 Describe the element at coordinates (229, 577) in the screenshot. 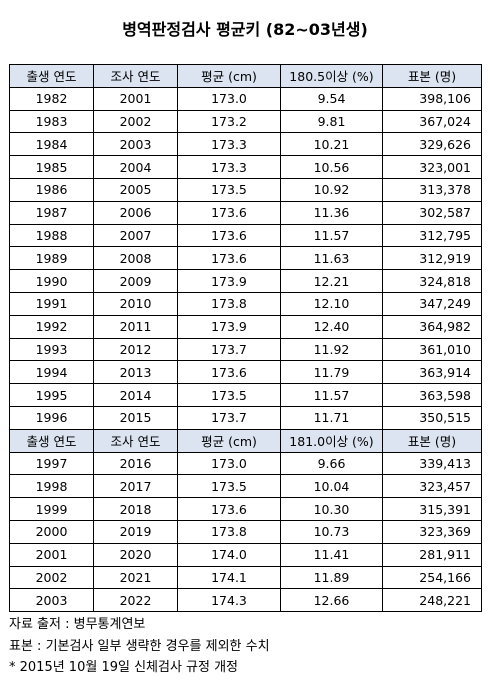

I see `cell: 174.1` at that location.